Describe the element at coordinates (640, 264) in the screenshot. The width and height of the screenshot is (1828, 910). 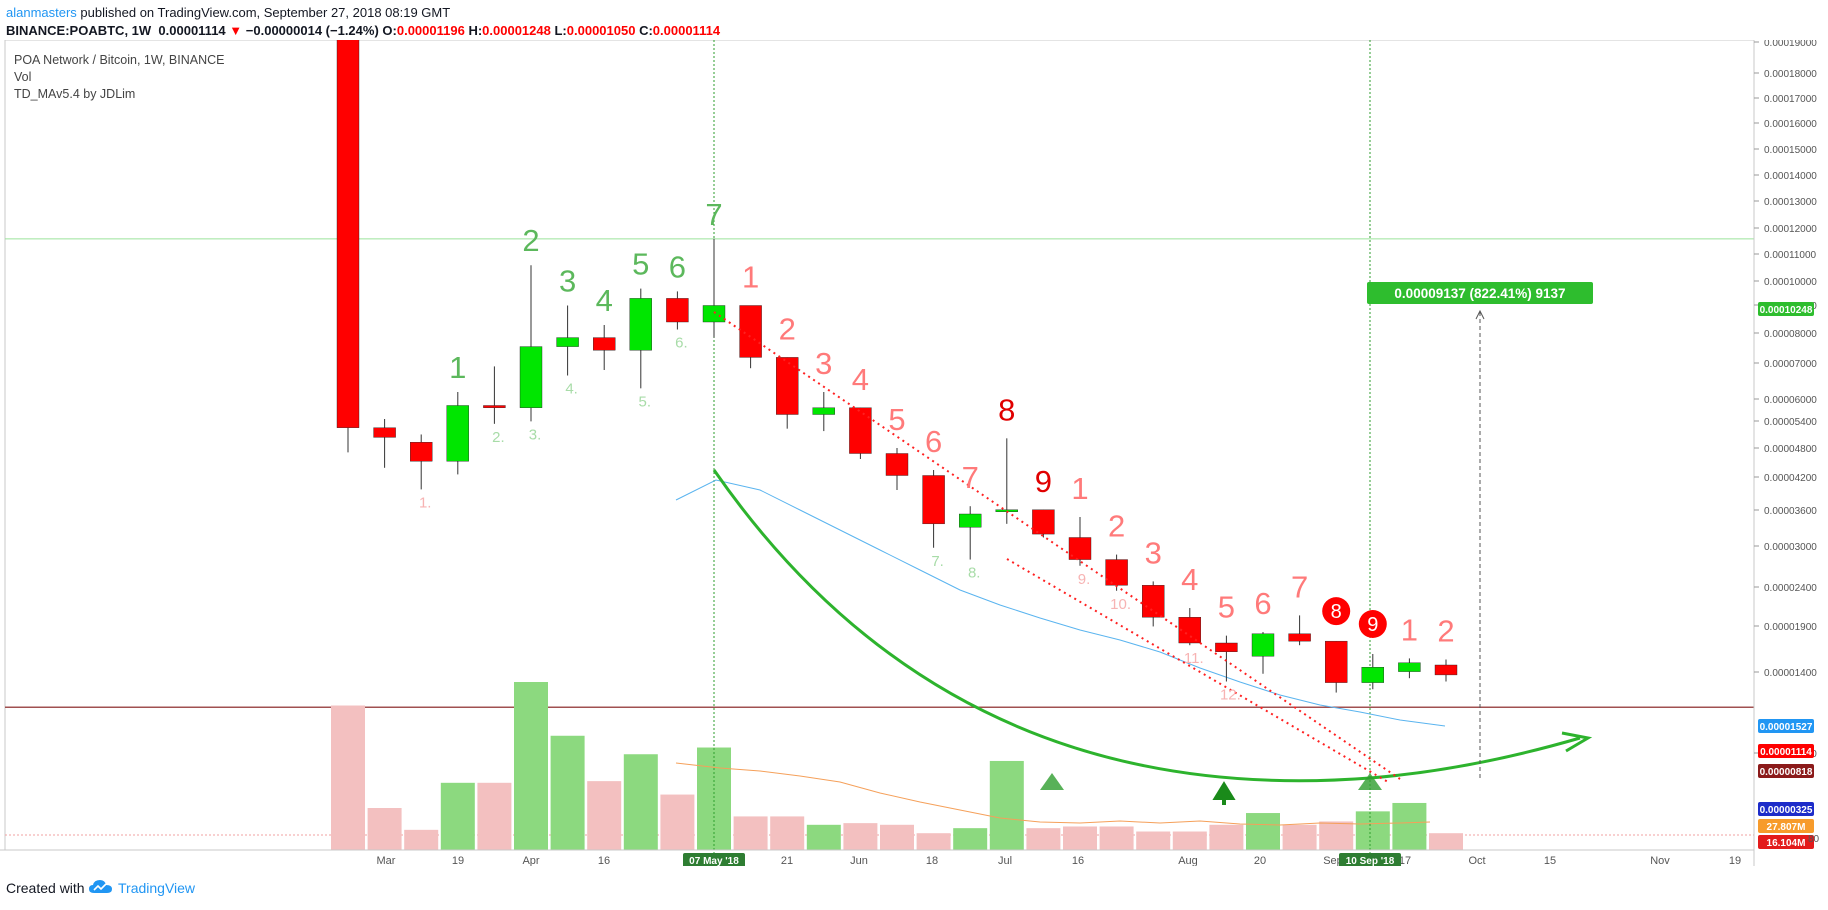
I see `td-setup-count: 5` at that location.